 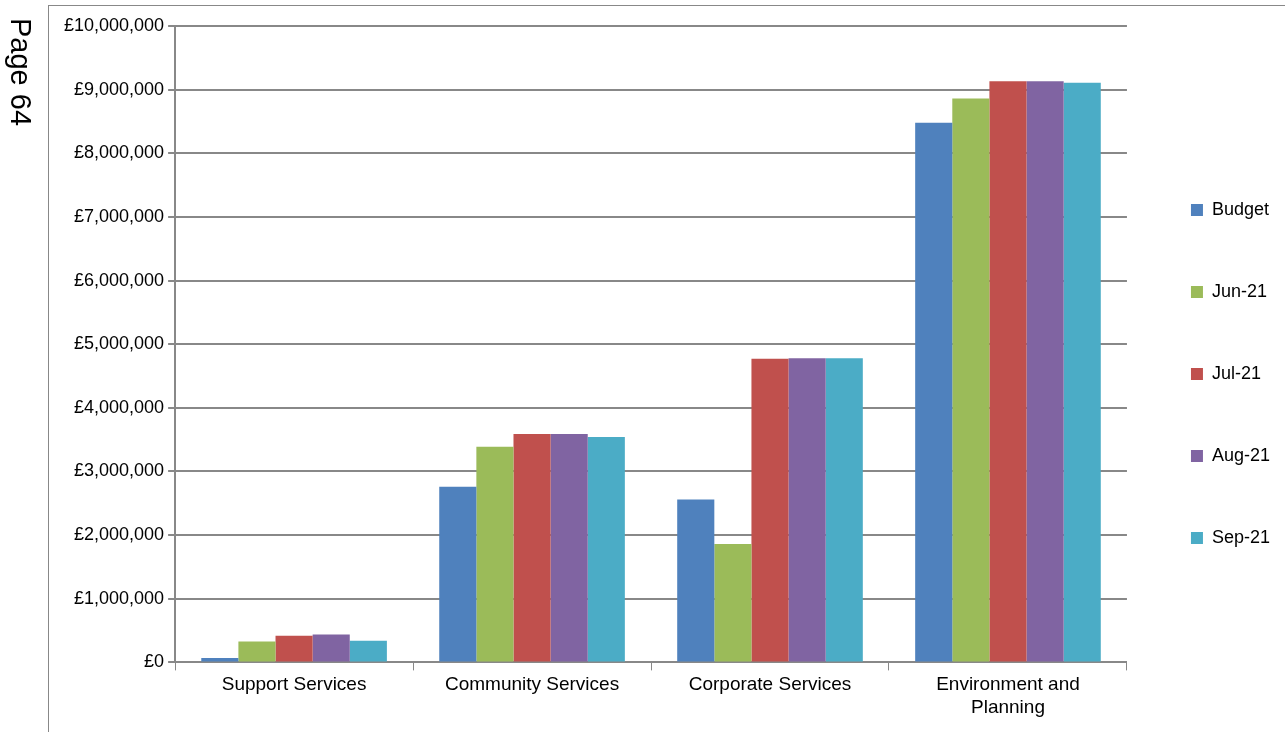 I want to click on y-tick-label: £7,000,000, so click(x=119, y=215).